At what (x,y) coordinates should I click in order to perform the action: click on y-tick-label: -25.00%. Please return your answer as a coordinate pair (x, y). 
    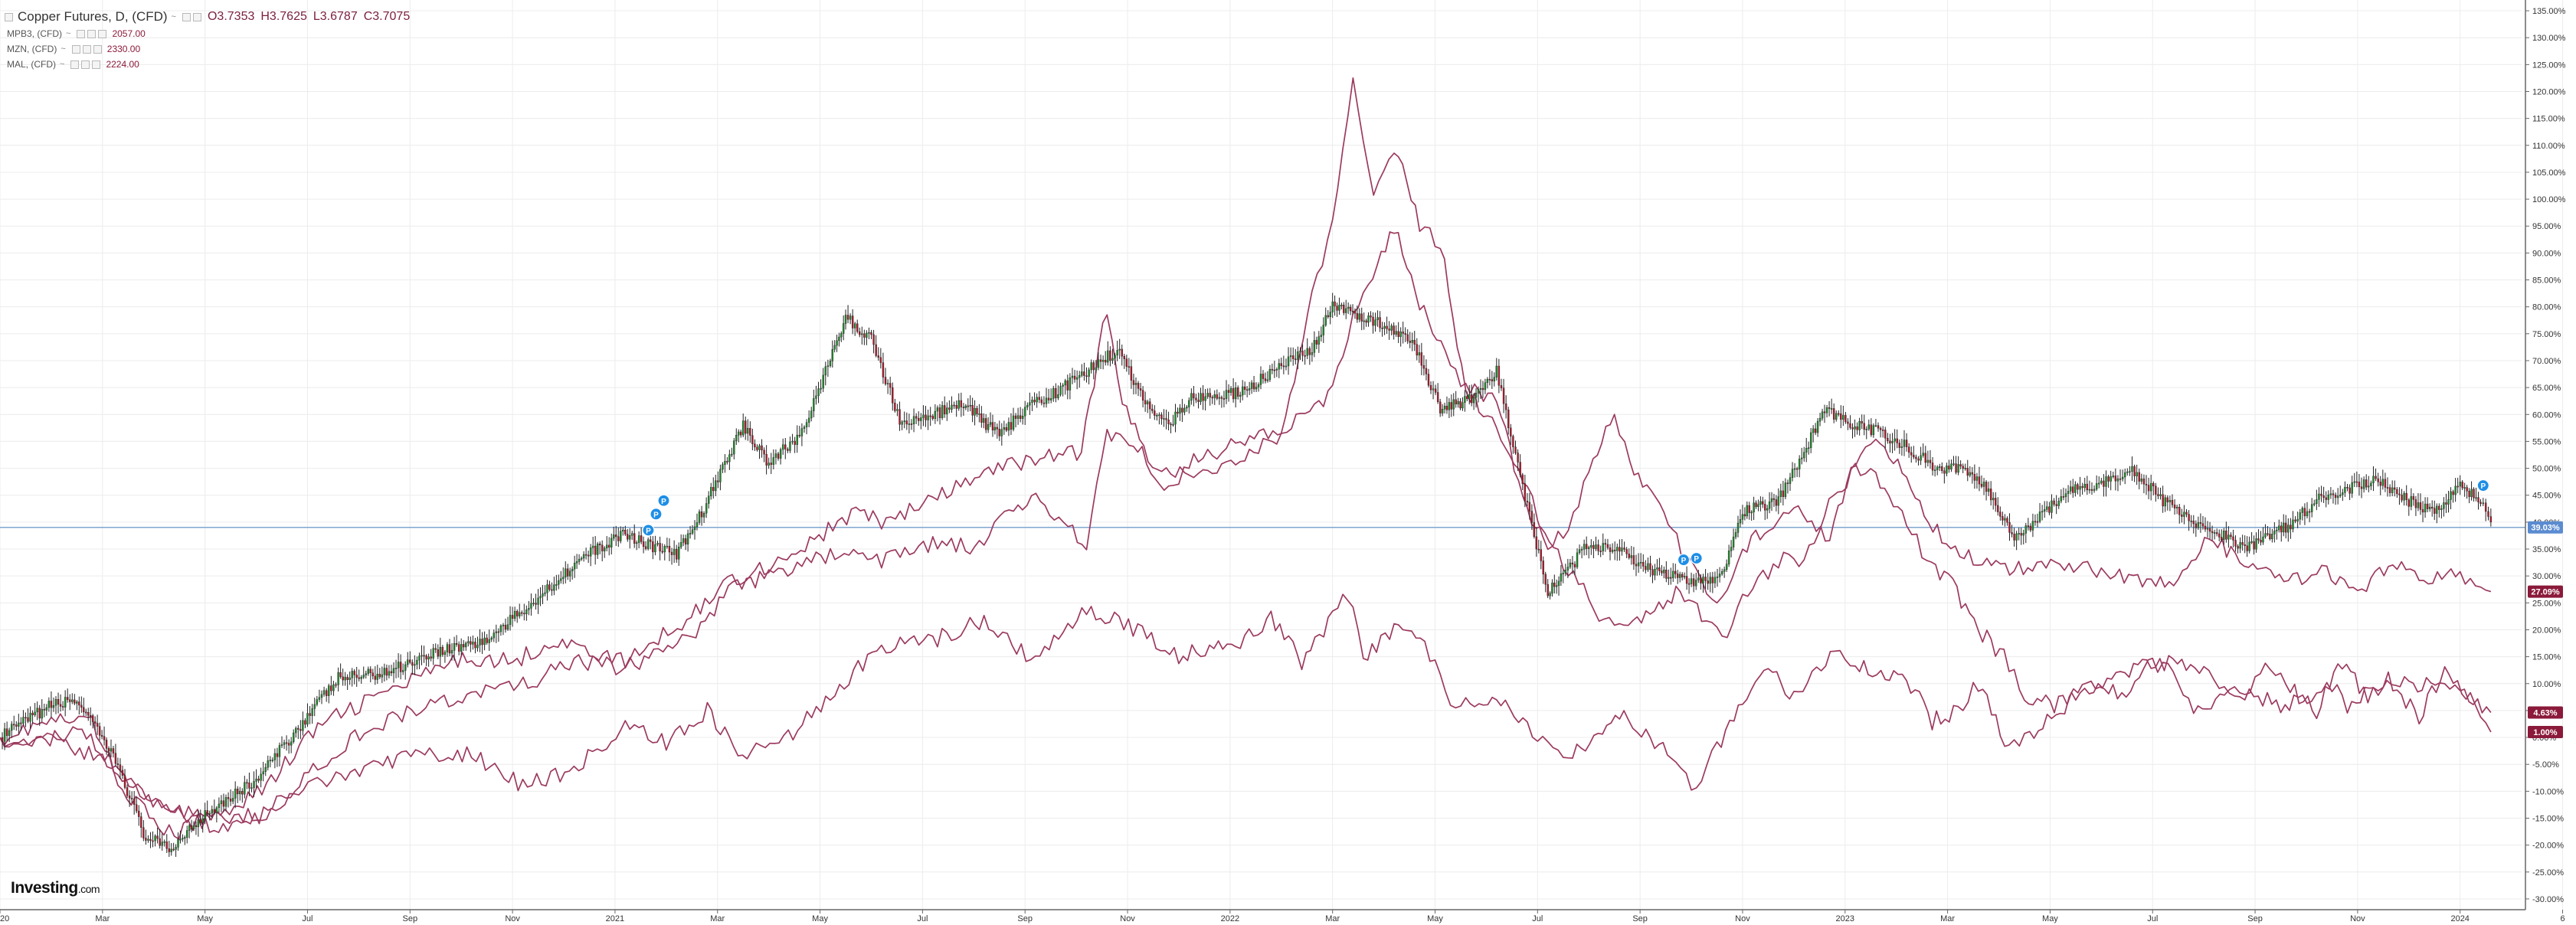
    Looking at the image, I should click on (2548, 873).